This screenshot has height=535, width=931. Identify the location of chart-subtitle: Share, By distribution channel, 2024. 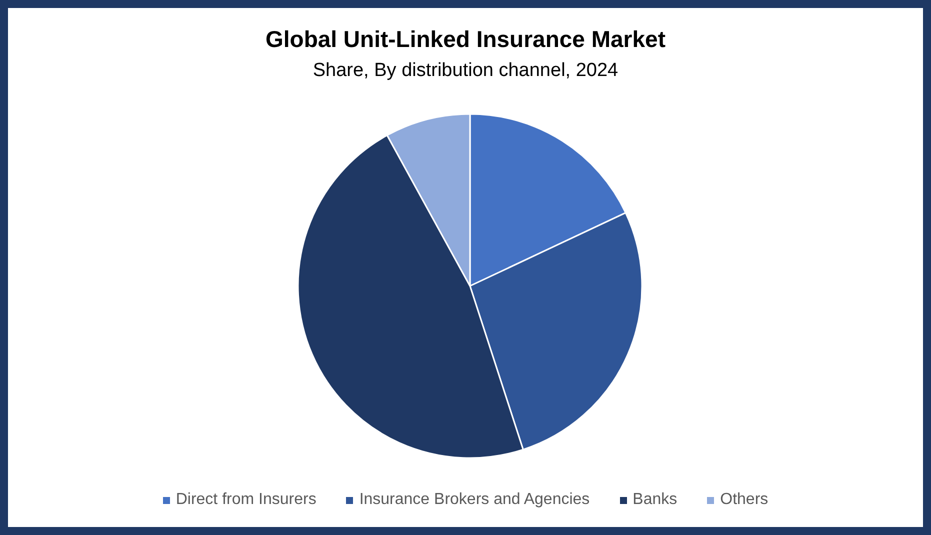
(466, 71).